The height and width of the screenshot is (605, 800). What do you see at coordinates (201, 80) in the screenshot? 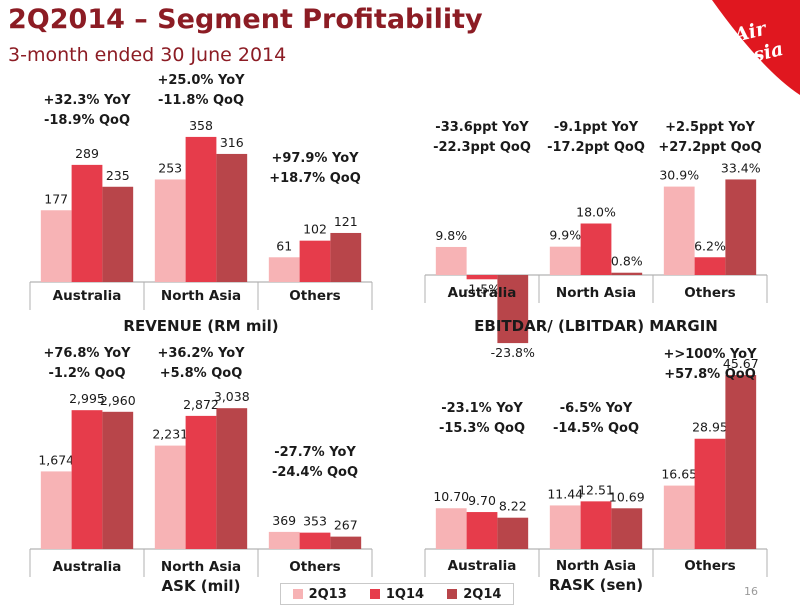
I see `revenue-annotation: +25.0% YoY` at bounding box center [201, 80].